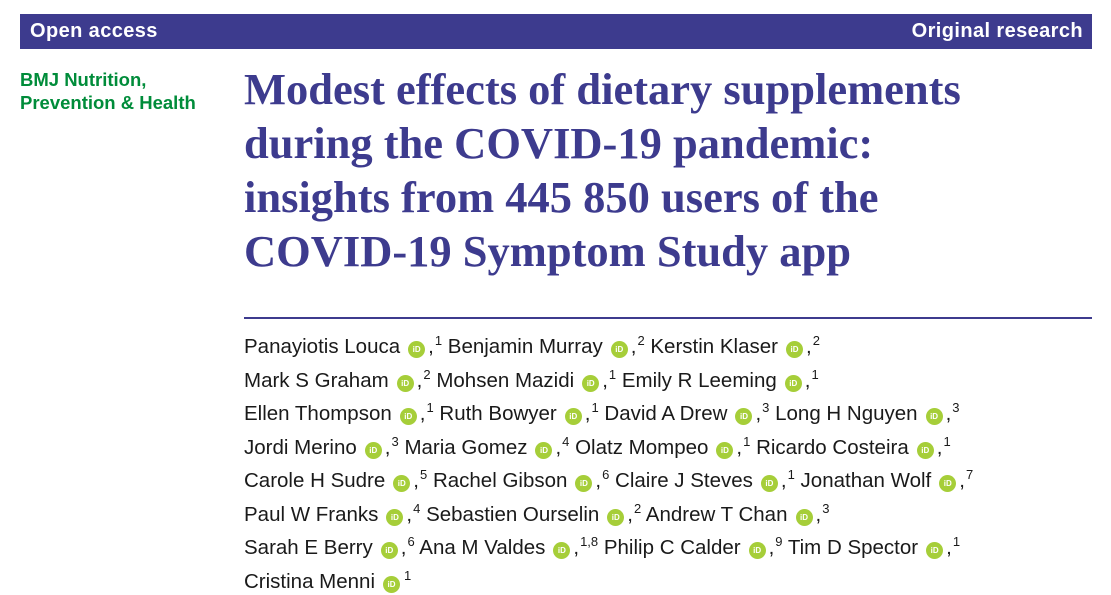 The height and width of the screenshot is (595, 1111). I want to click on affiliation-marker: 1,8, so click(589, 541).